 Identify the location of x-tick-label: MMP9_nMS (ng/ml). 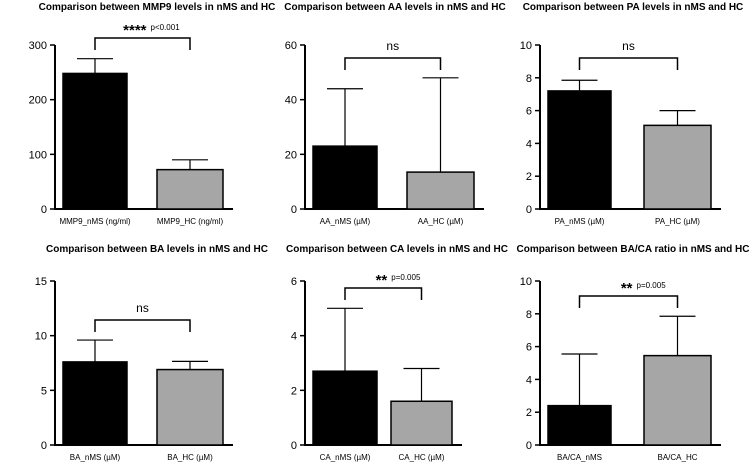
(94, 221).